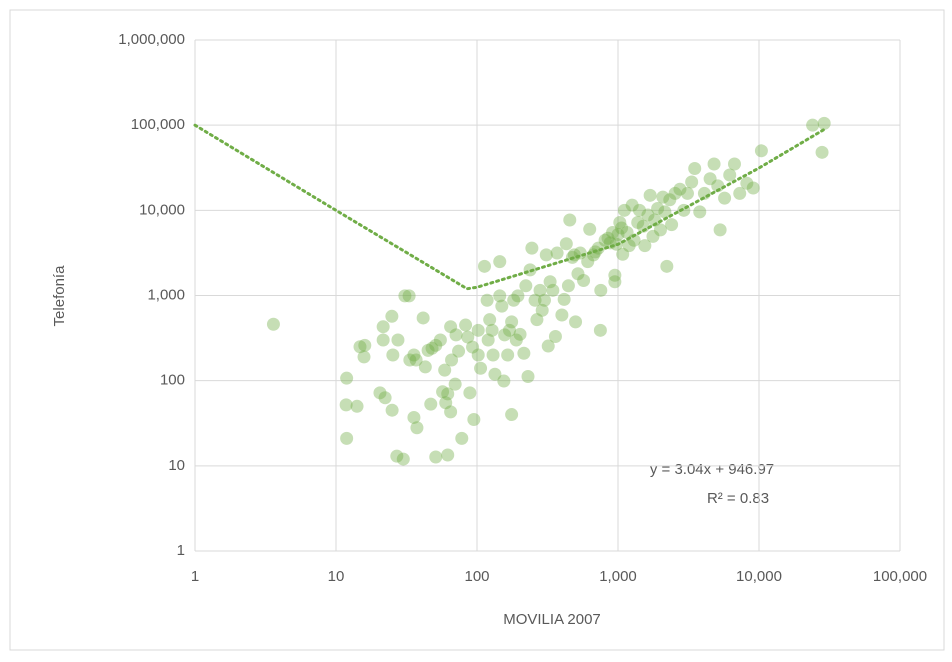 This screenshot has width=952, height=662. What do you see at coordinates (712, 469) in the screenshot?
I see `equation: y = 3.04x + 946.97` at bounding box center [712, 469].